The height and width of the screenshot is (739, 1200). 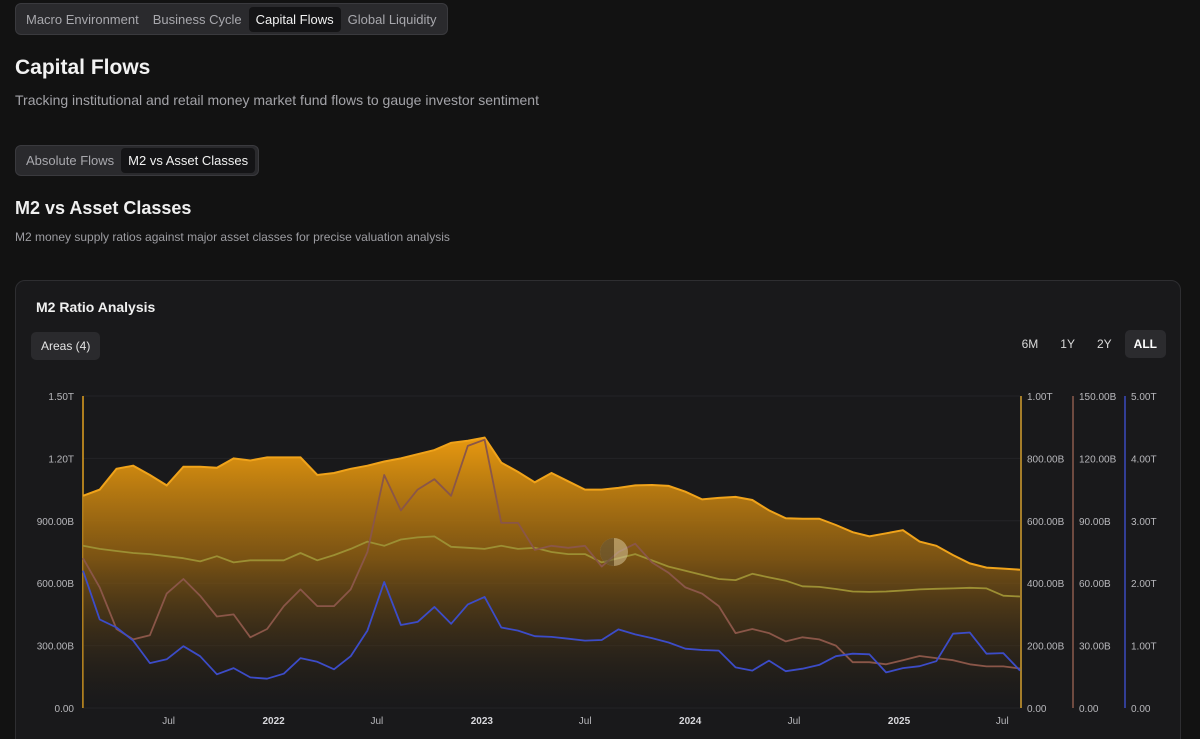 What do you see at coordinates (66, 346) in the screenshot?
I see `areas-toggle-button: Areas (4)` at bounding box center [66, 346].